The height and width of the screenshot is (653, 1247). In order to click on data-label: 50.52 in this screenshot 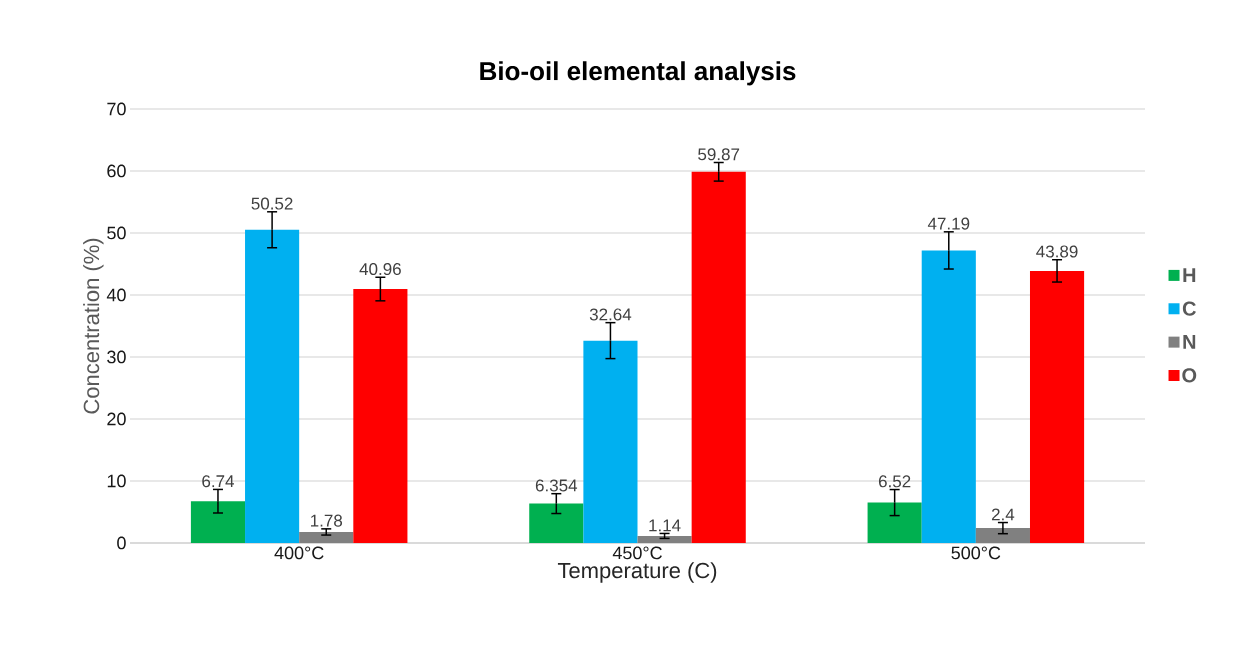, I will do `click(272, 203)`.